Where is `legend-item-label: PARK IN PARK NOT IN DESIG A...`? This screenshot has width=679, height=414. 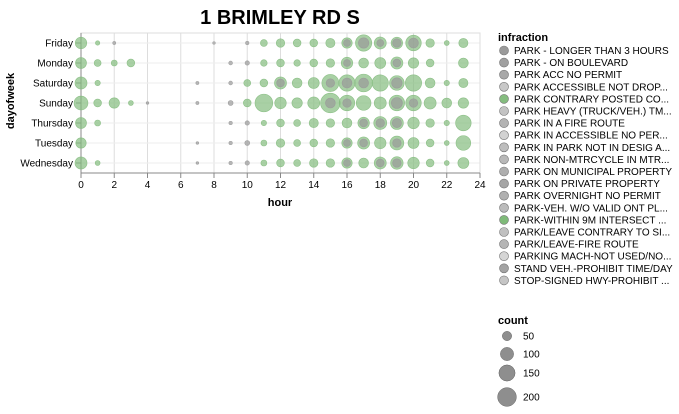
legend-item-label: PARK IN PARK NOT IN DESIG A... is located at coordinates (592, 148).